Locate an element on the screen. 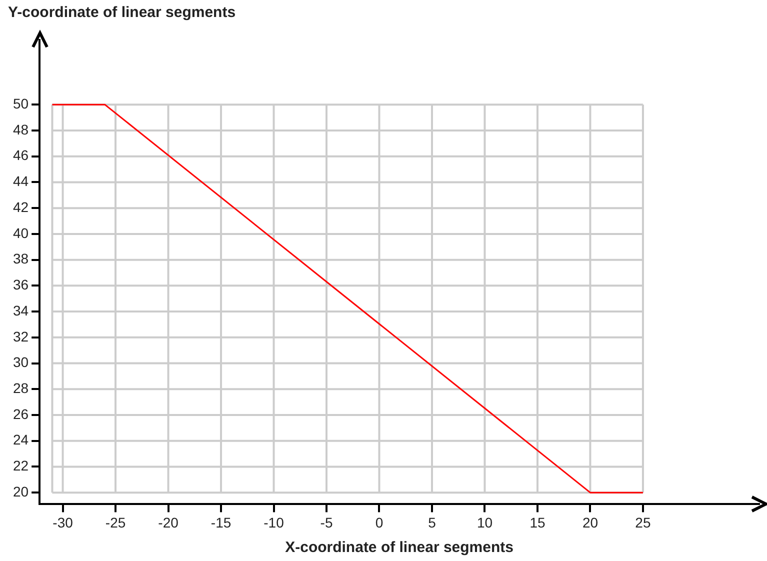  x-tick-label: -10 is located at coordinates (274, 522).